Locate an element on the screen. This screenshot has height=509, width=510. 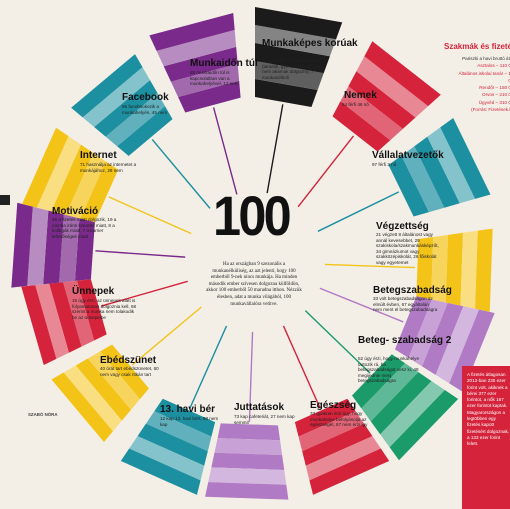
segment-title-munkakepes: Munkaképes korúak is located at coordinates (310, 43).